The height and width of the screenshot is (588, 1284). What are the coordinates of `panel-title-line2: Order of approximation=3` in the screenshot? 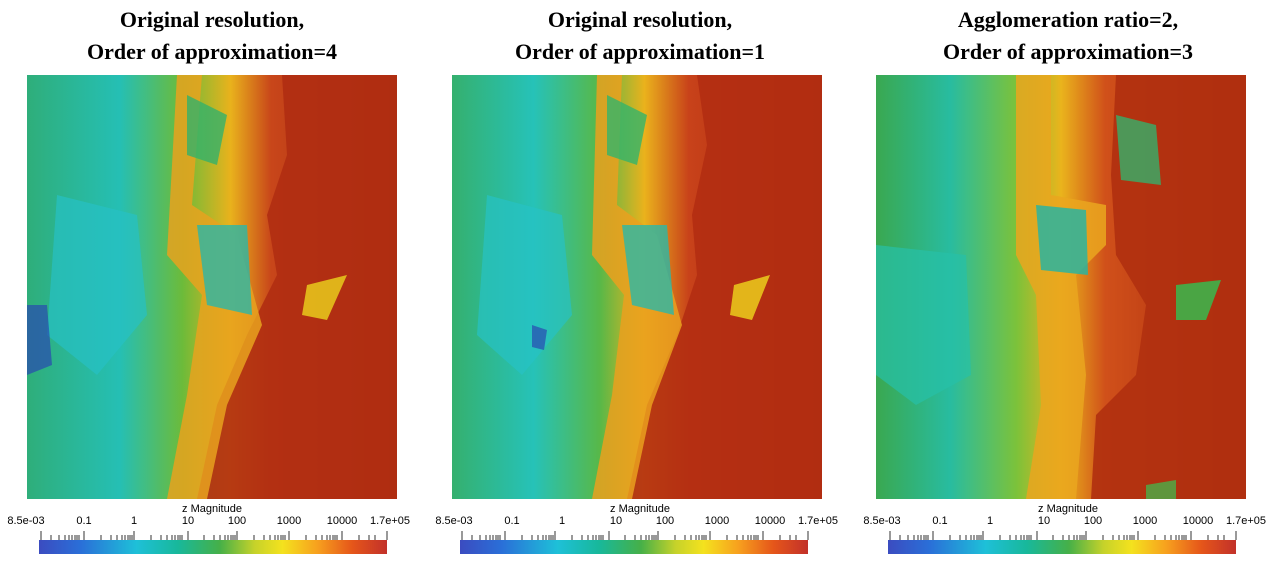 It's located at (1068, 51).